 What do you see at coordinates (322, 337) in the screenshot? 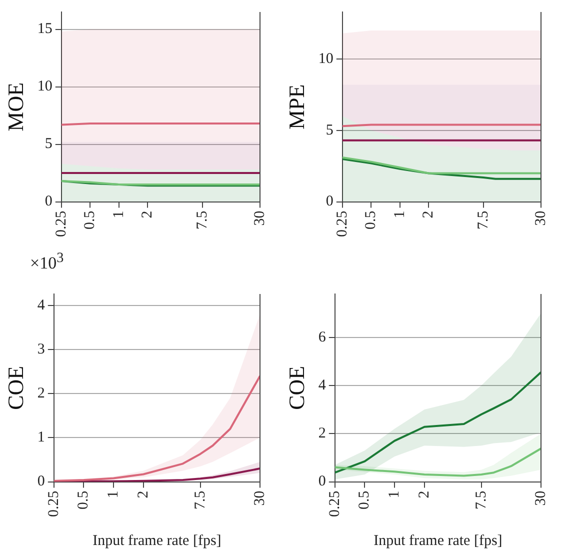
I see `y-tick-label: 6` at bounding box center [322, 337].